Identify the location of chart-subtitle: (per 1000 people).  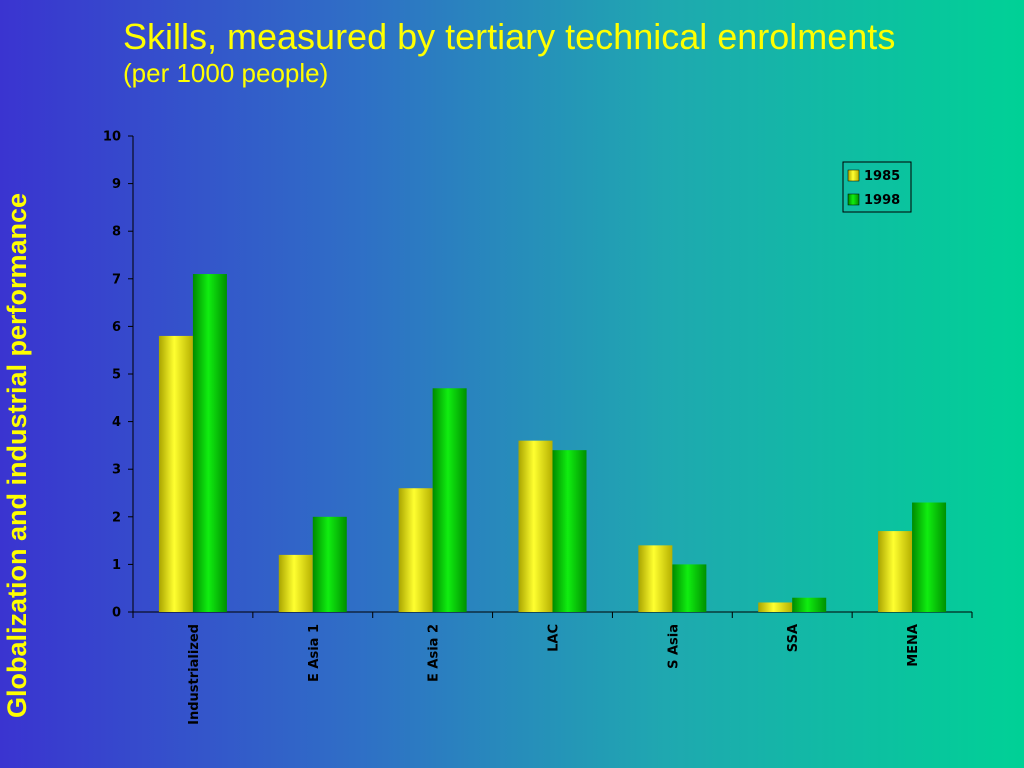
(226, 73).